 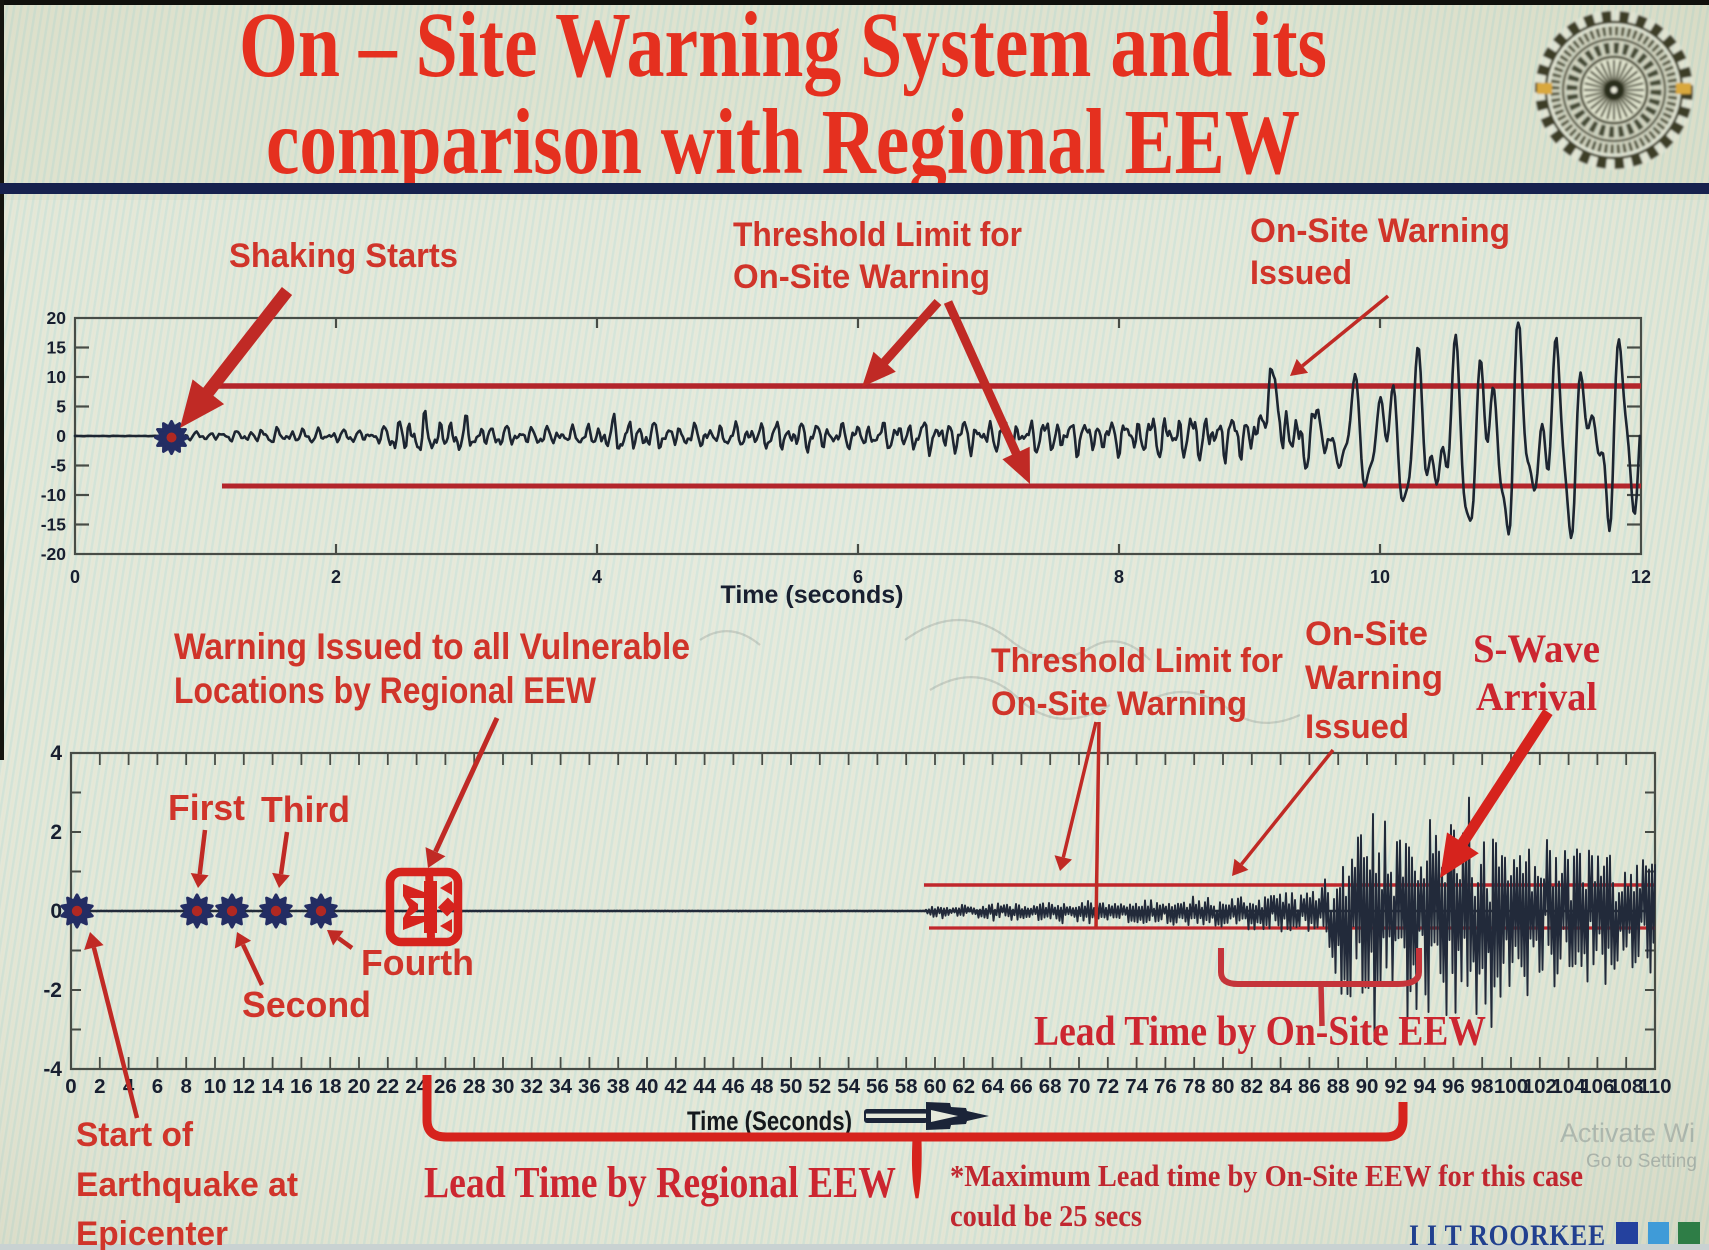 I want to click on svg-text: 52, so click(x=819, y=1086).